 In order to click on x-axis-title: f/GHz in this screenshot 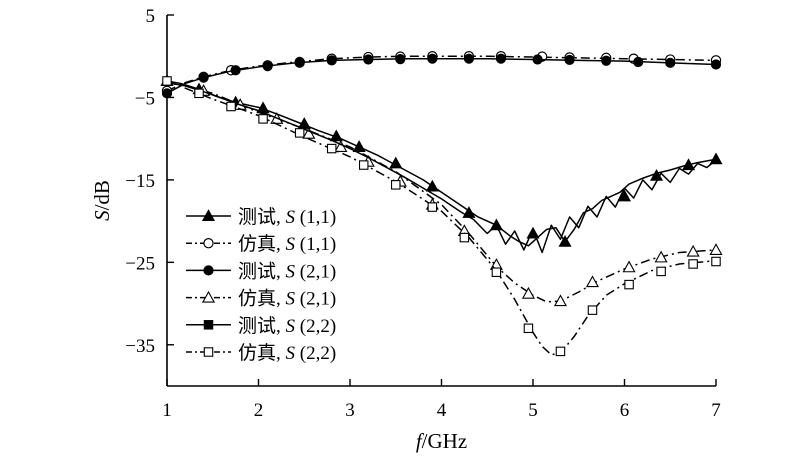, I will do `click(441, 441)`.